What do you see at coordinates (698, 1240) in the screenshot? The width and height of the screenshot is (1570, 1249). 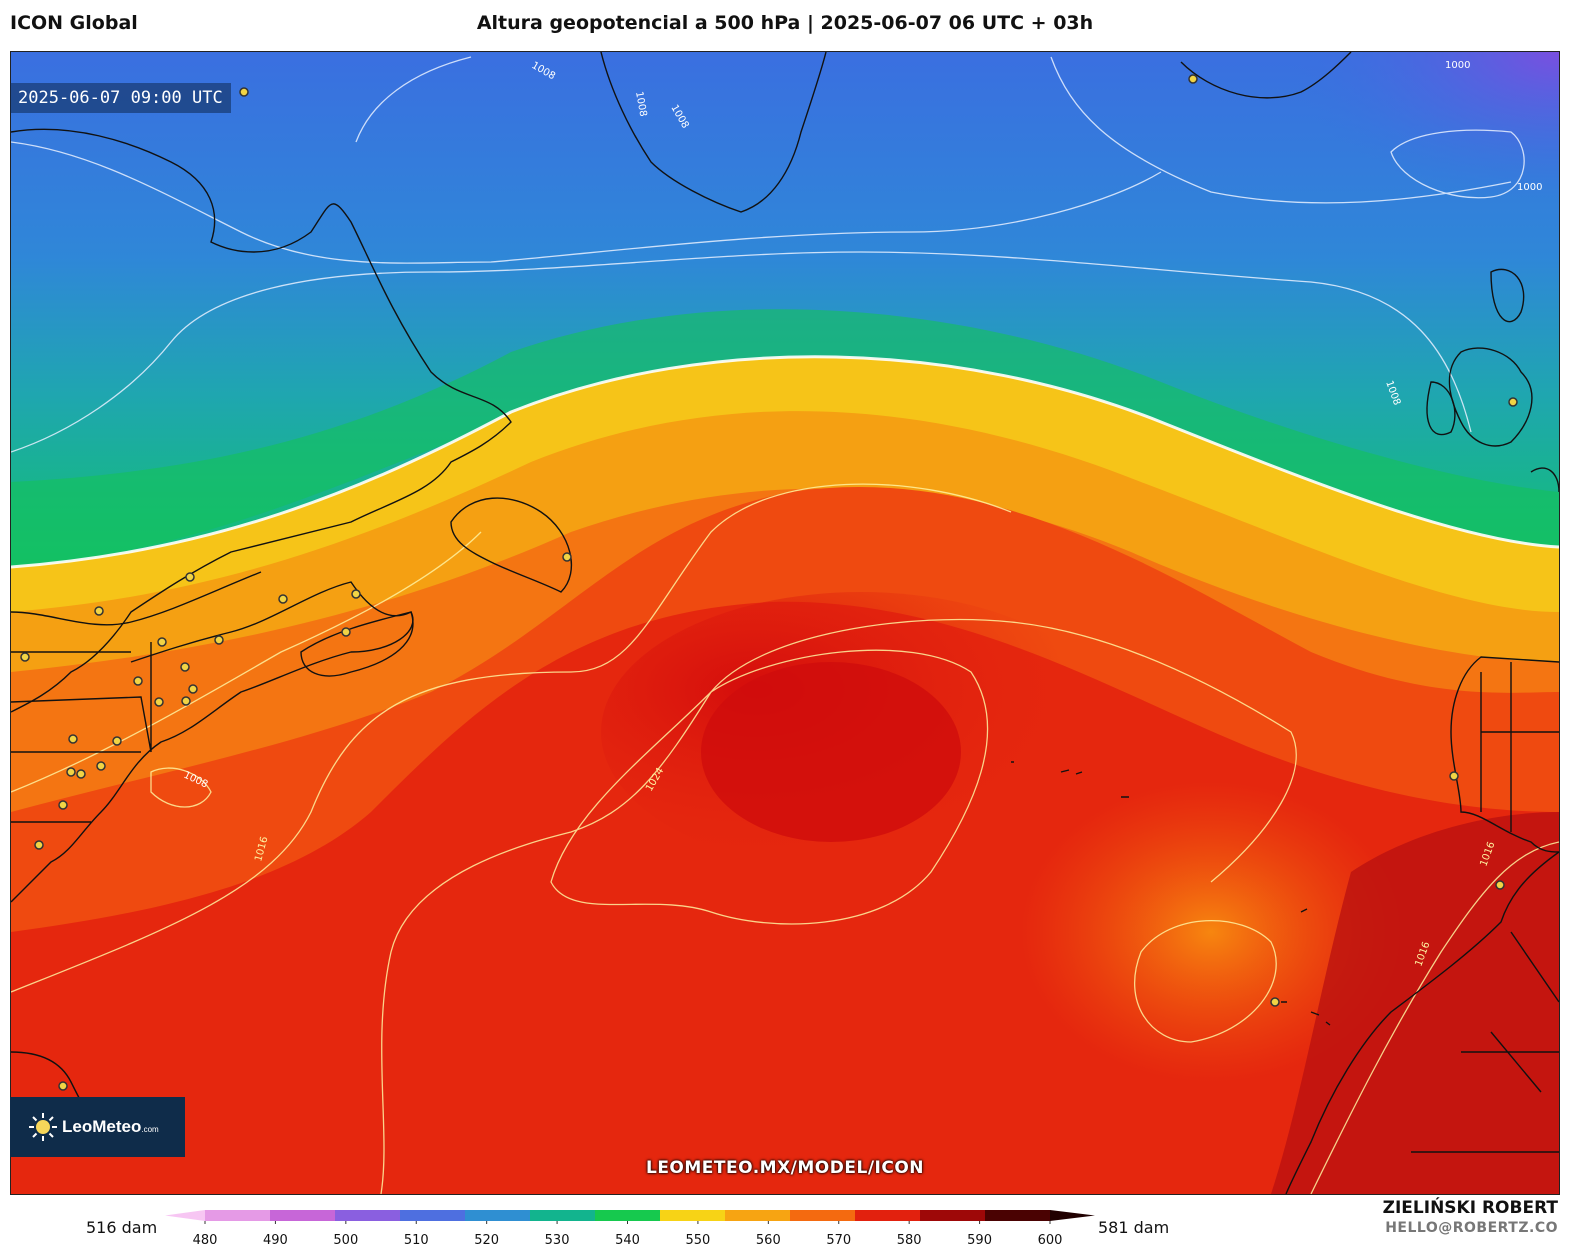 I see `colorbar-tick-label: 550` at bounding box center [698, 1240].